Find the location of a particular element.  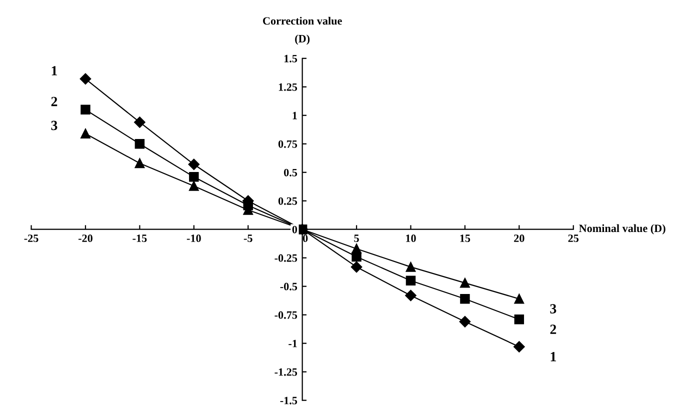

y-tick-label: 0.25 is located at coordinates (288, 201).